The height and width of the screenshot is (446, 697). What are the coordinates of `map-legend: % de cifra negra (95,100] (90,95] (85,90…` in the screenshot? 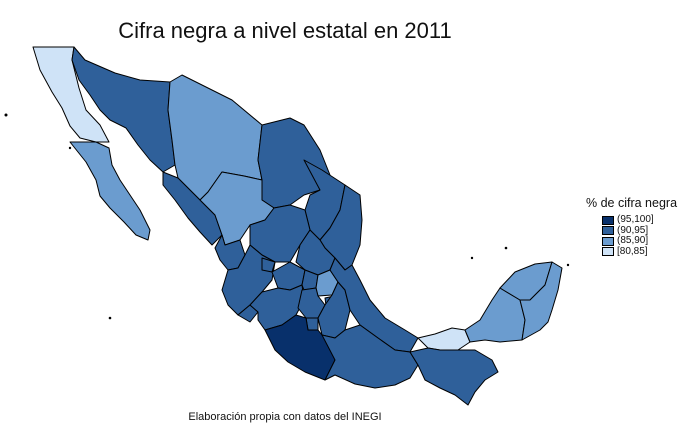 It's located at (631, 226).